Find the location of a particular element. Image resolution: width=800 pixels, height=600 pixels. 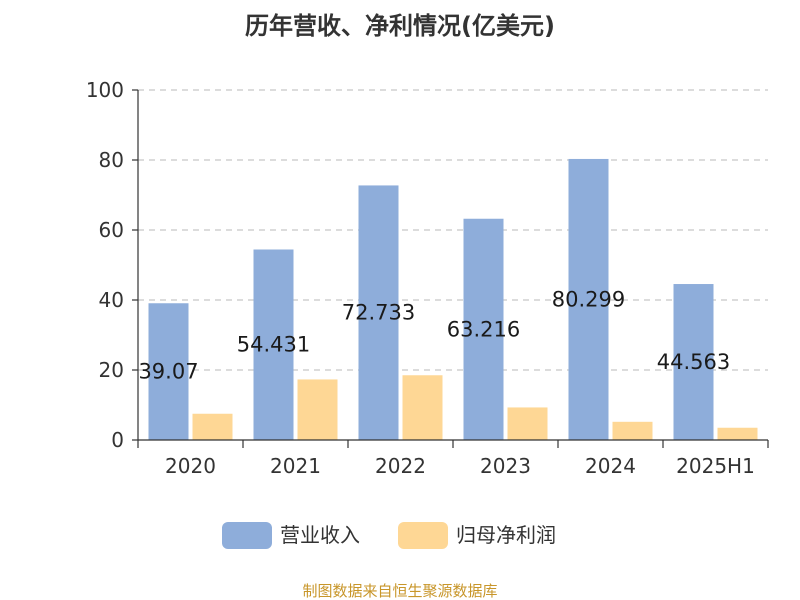

x-tick-label: 2020 is located at coordinates (190, 466).